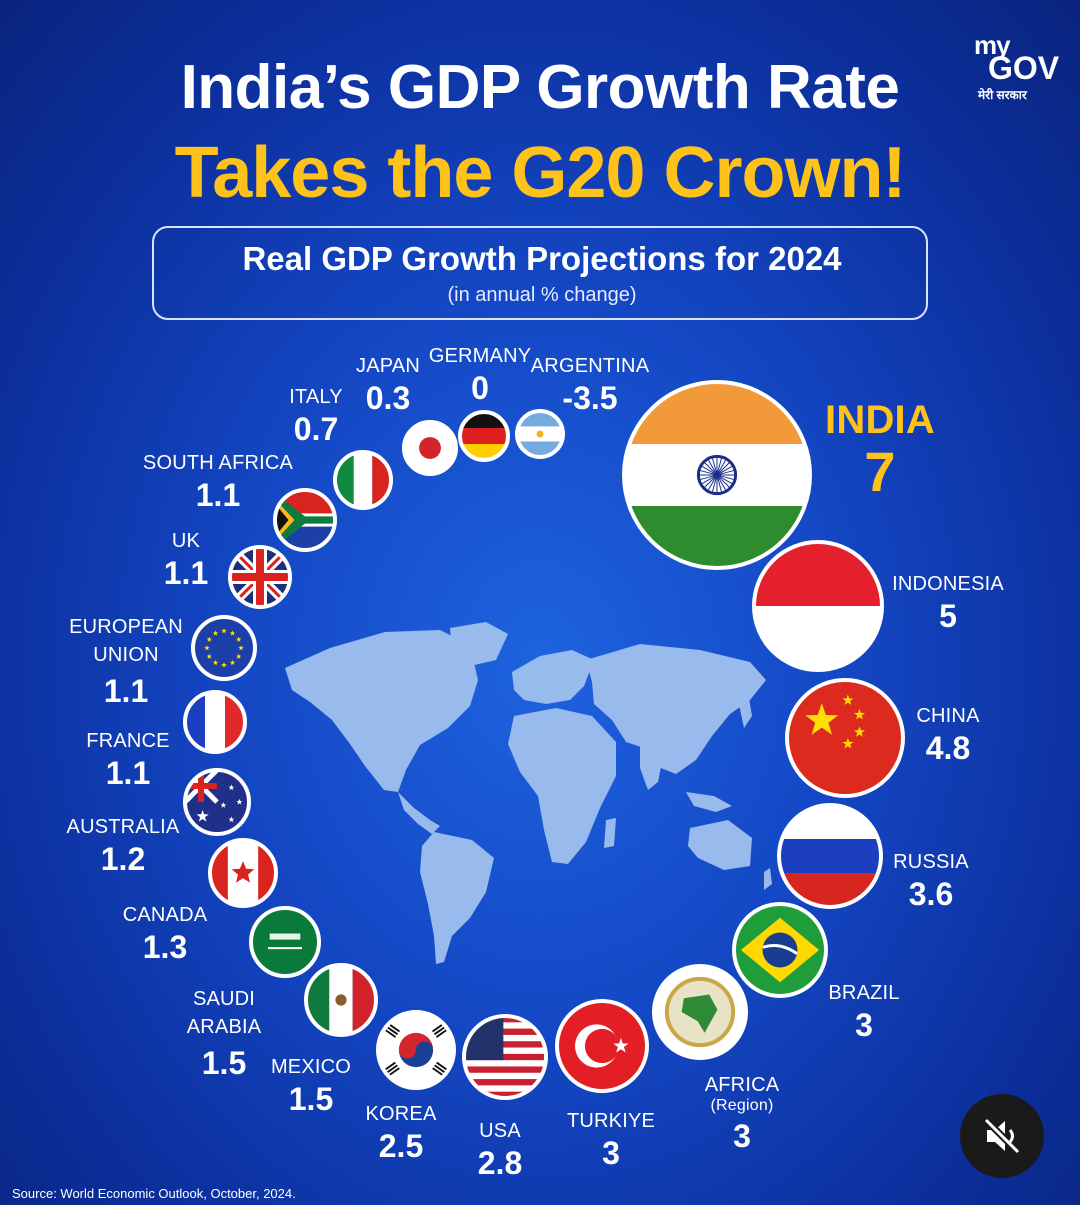 The height and width of the screenshot is (1205, 1080). I want to click on title-line-2: Takes the G20 Crown!, so click(540, 173).